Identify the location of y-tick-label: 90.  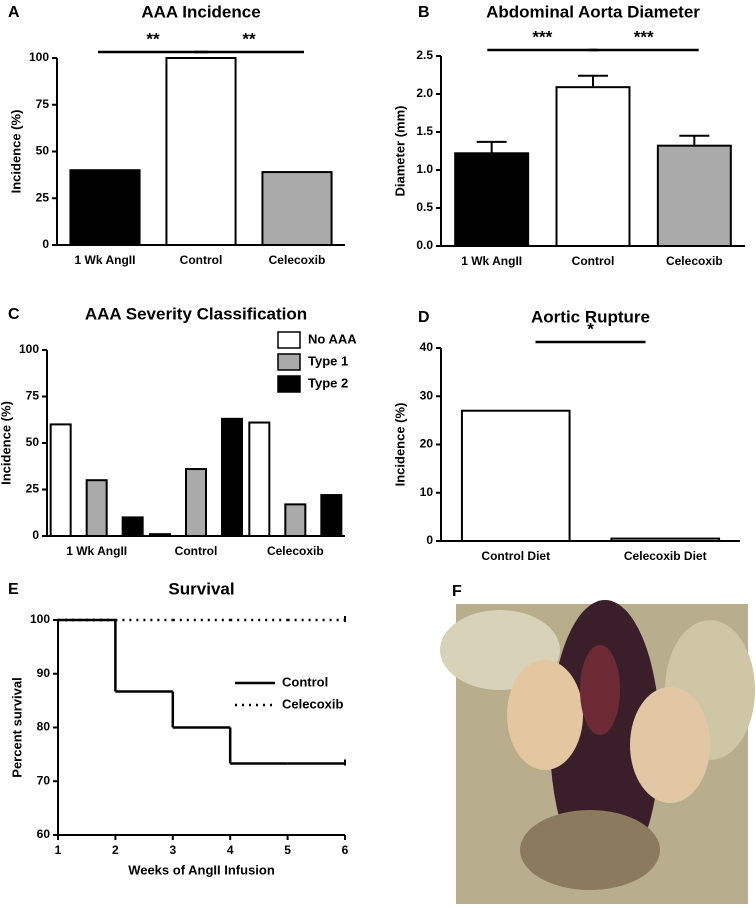
(44, 673).